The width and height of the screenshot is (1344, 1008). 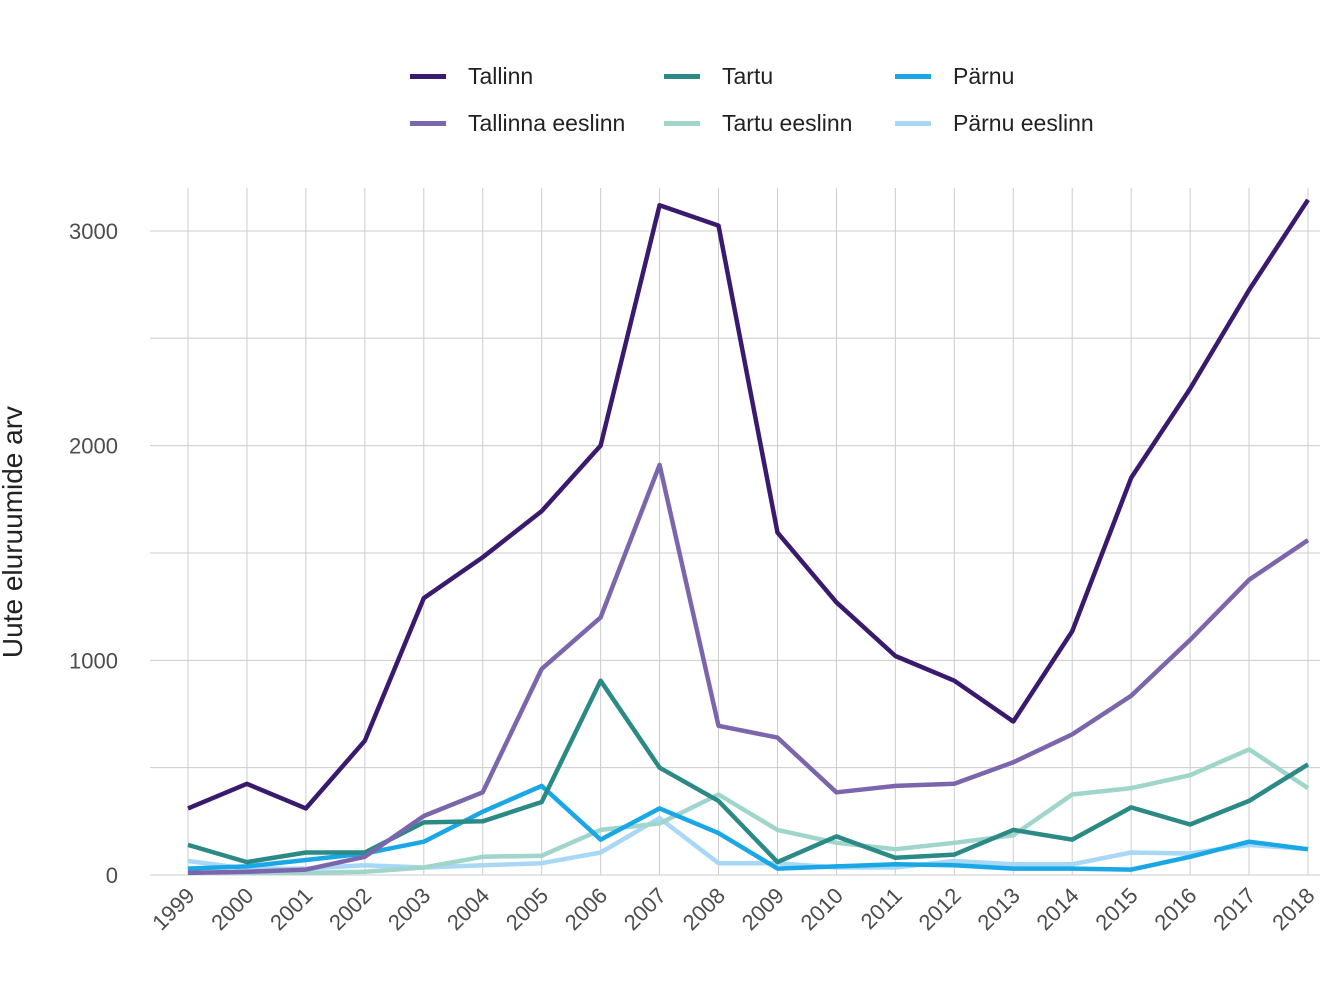 What do you see at coordinates (1175, 909) in the screenshot?
I see `x-tick-label: 2016` at bounding box center [1175, 909].